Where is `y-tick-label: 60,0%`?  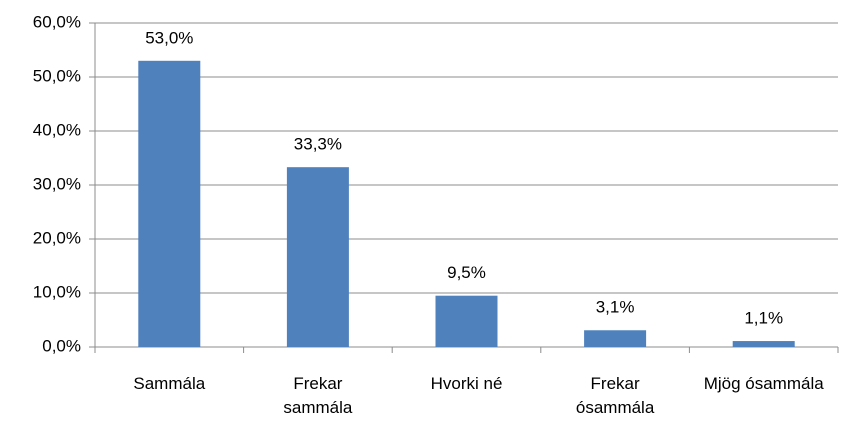
y-tick-label: 60,0% is located at coordinates (57, 21).